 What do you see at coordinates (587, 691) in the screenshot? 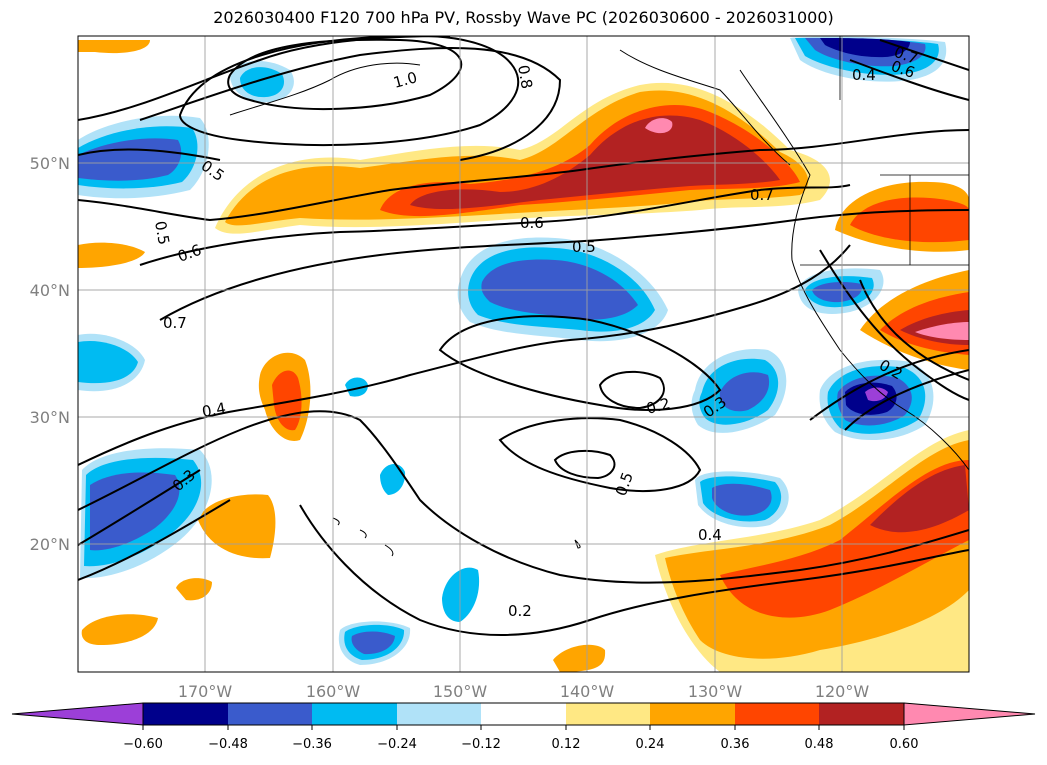
I see `lon-label: 140°W` at bounding box center [587, 691].